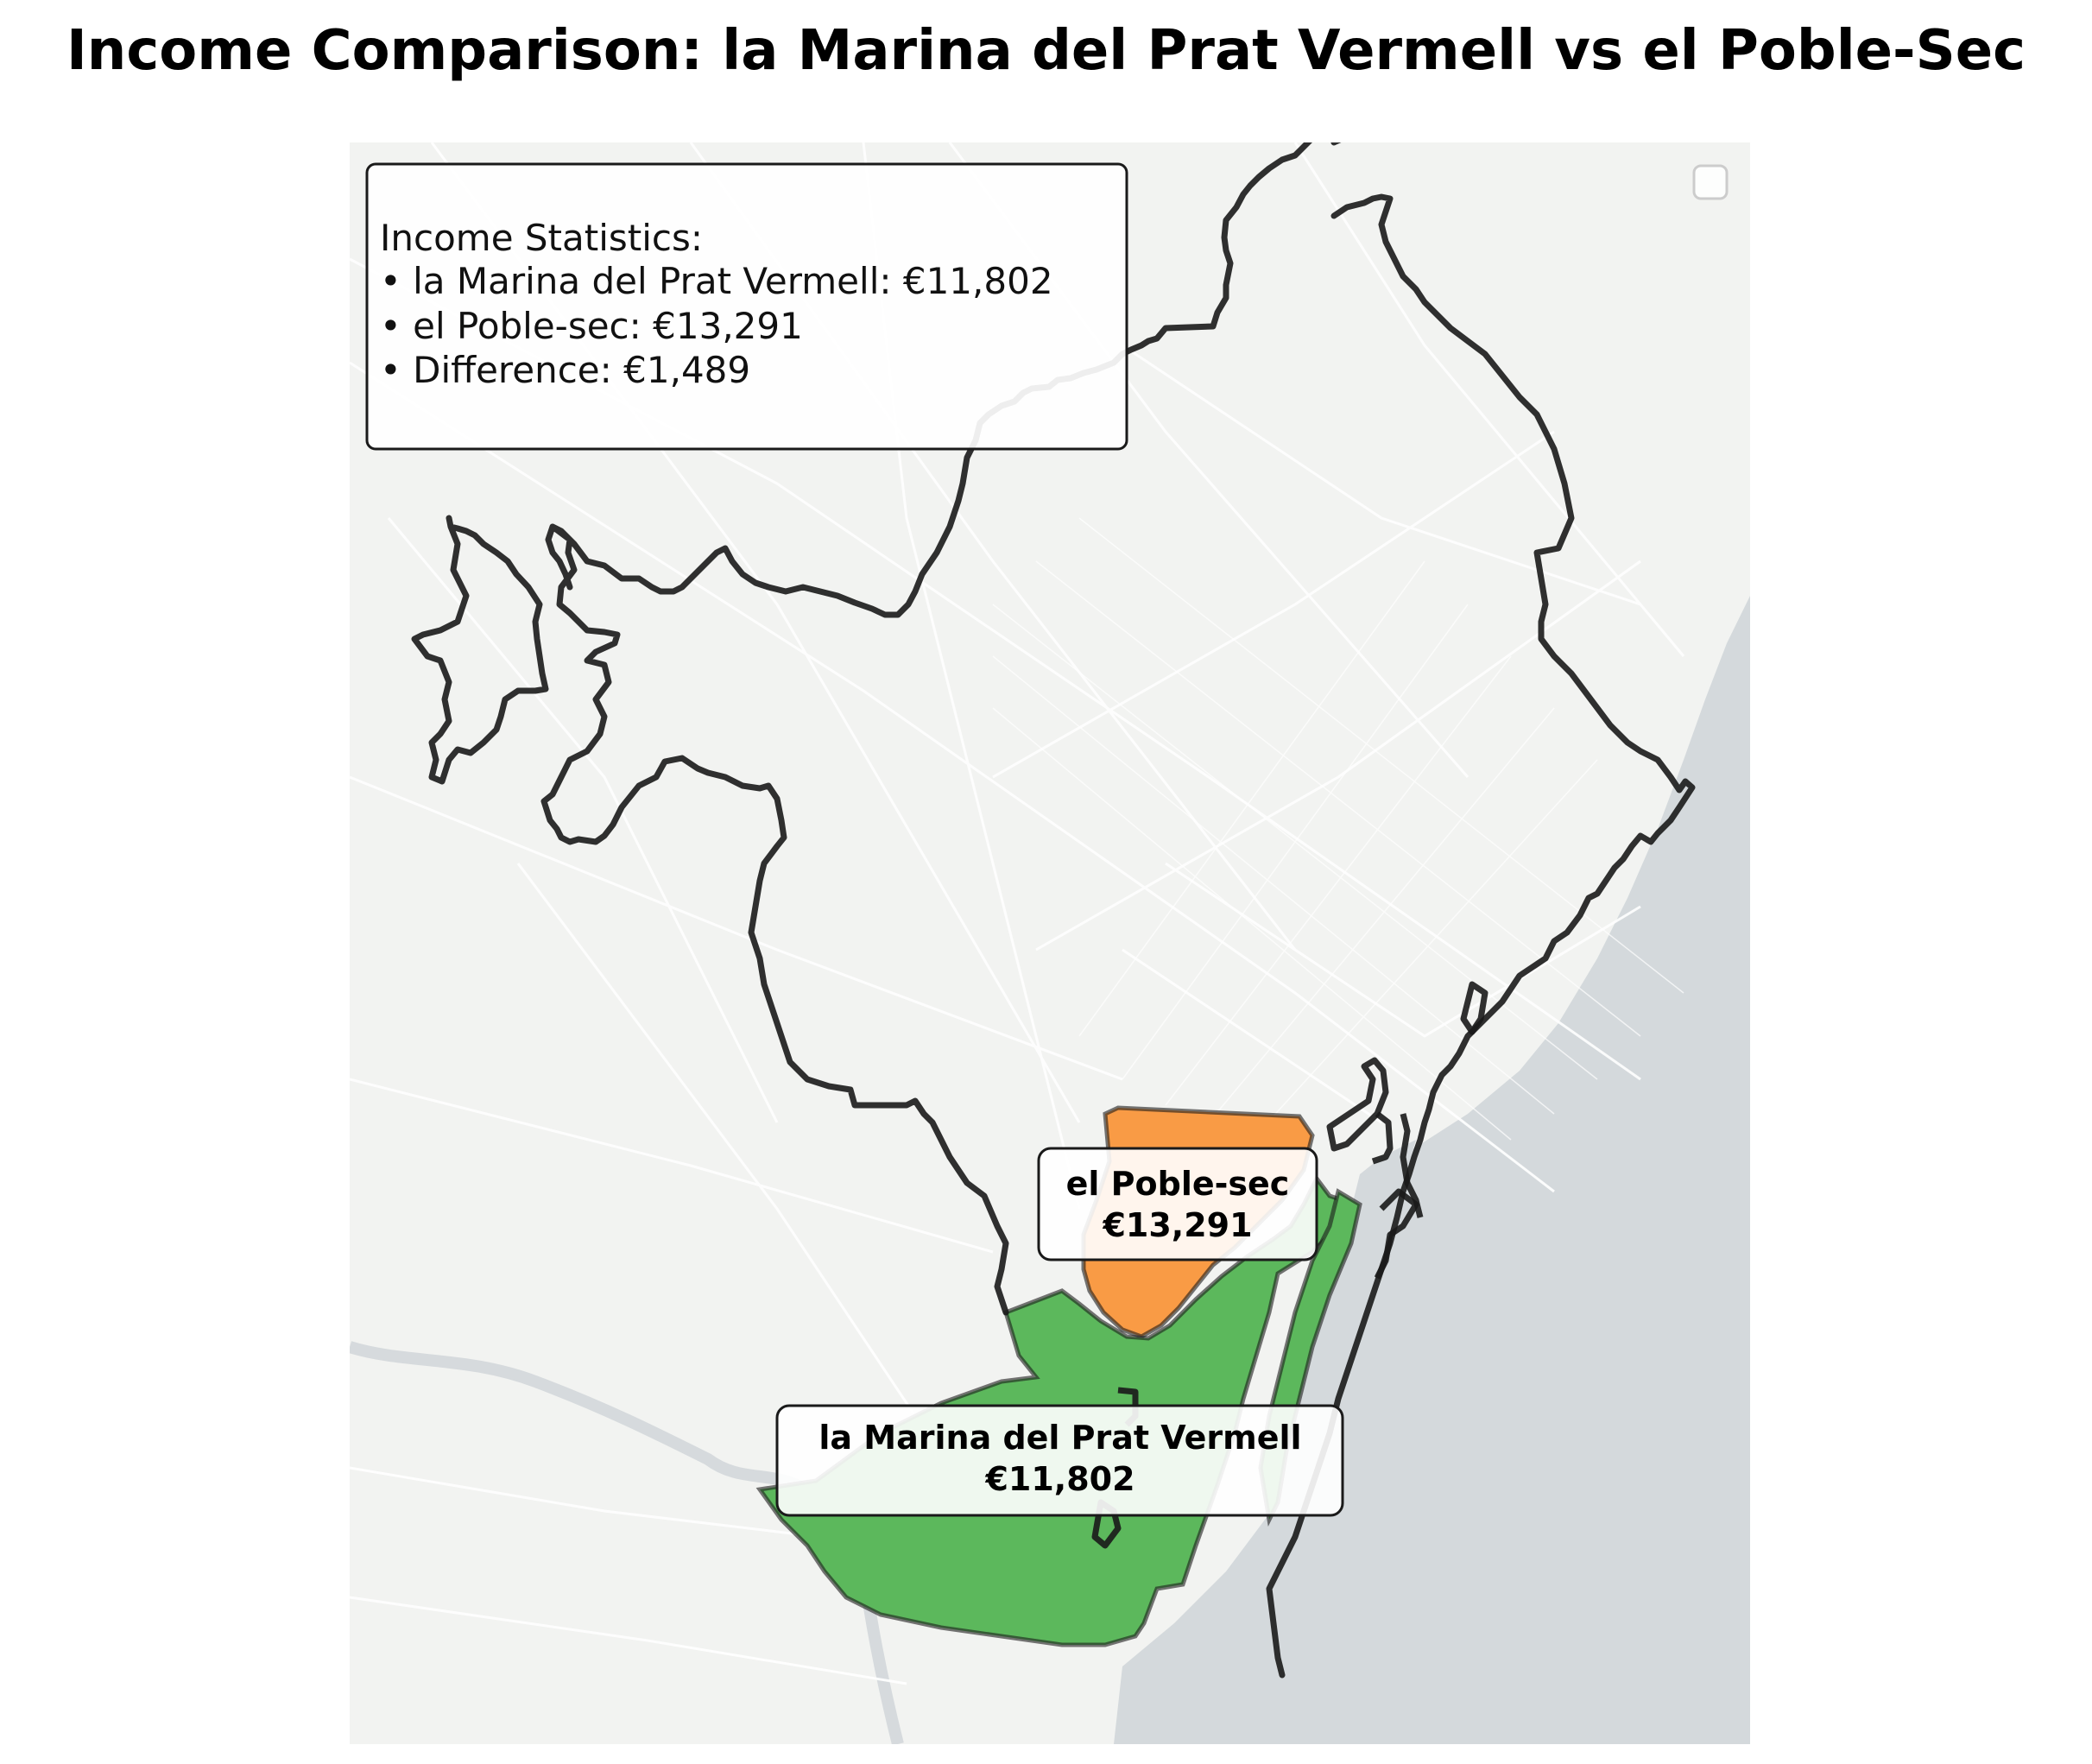 The image size is (2092, 1764). I want to click on legend-box, so click(1710, 182).